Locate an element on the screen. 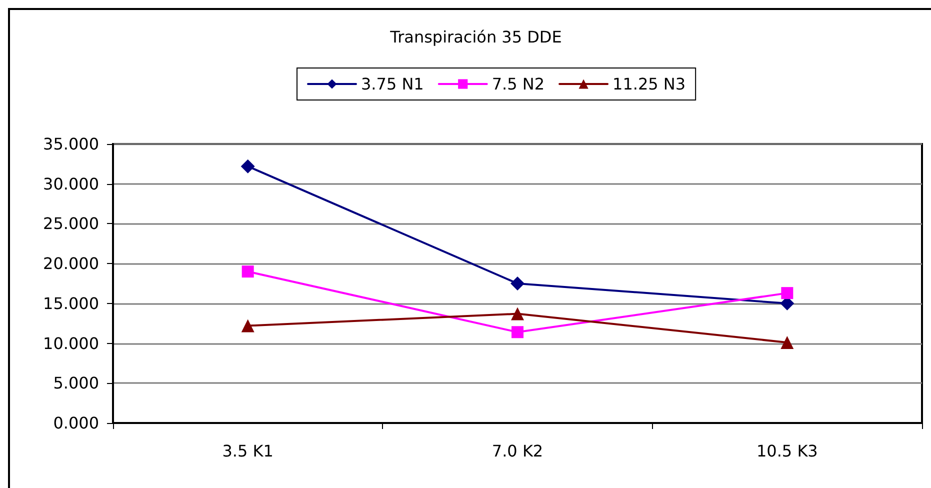 The image size is (931, 488). y-tick-label: 30.000 is located at coordinates (71, 184).